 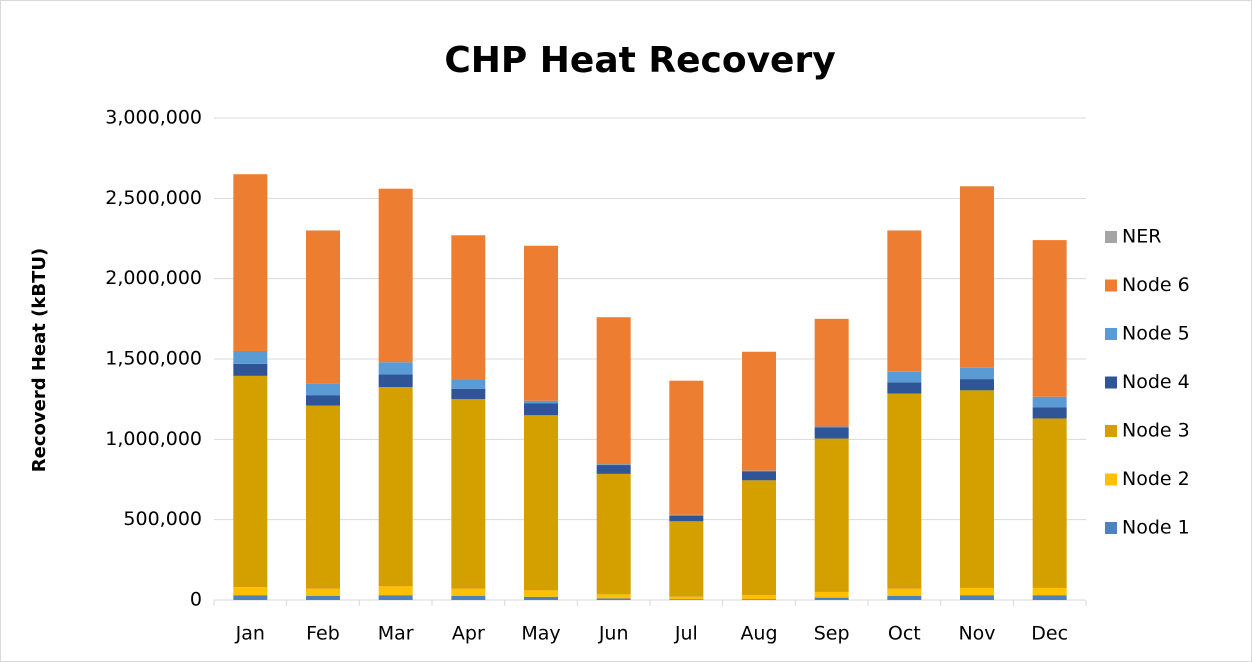 I want to click on x-tick-label: Mar, so click(x=396, y=634).